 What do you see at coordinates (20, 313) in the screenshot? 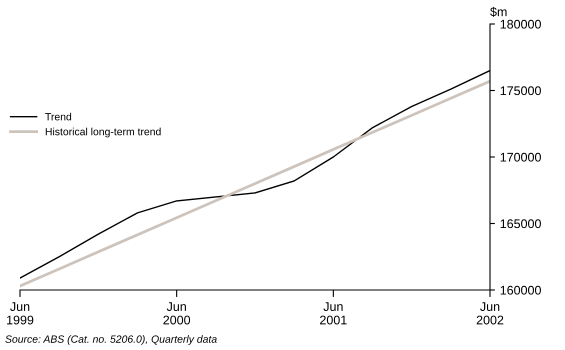
I see `x-tick-label: Jun 1999` at bounding box center [20, 313].